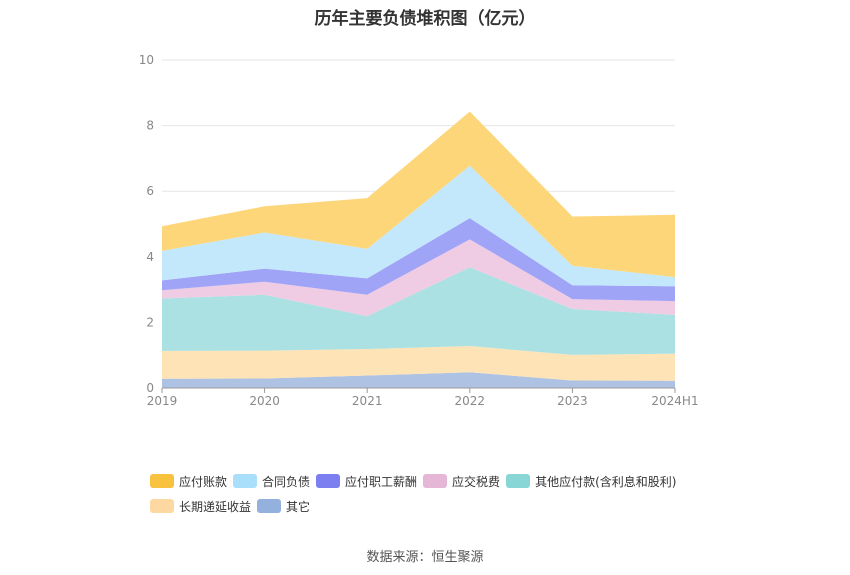 The height and width of the screenshot is (575, 850). Describe the element at coordinates (150, 388) in the screenshot. I see `y-tick-label: 0` at that location.